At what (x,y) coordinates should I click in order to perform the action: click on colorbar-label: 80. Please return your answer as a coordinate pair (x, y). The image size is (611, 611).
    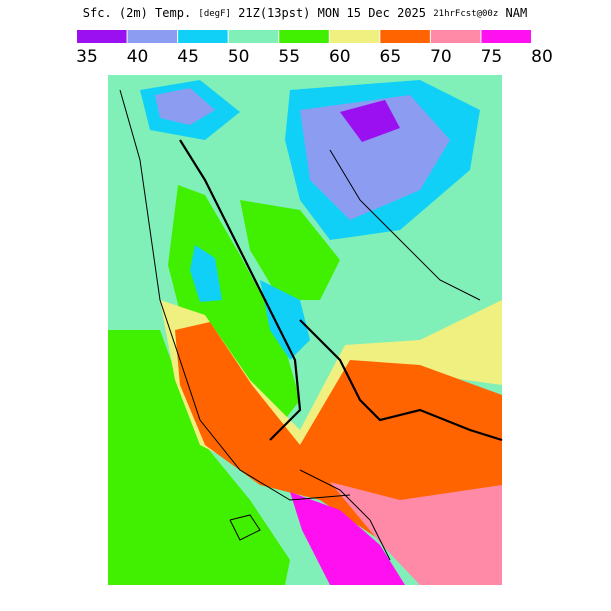
    Looking at the image, I should click on (542, 57).